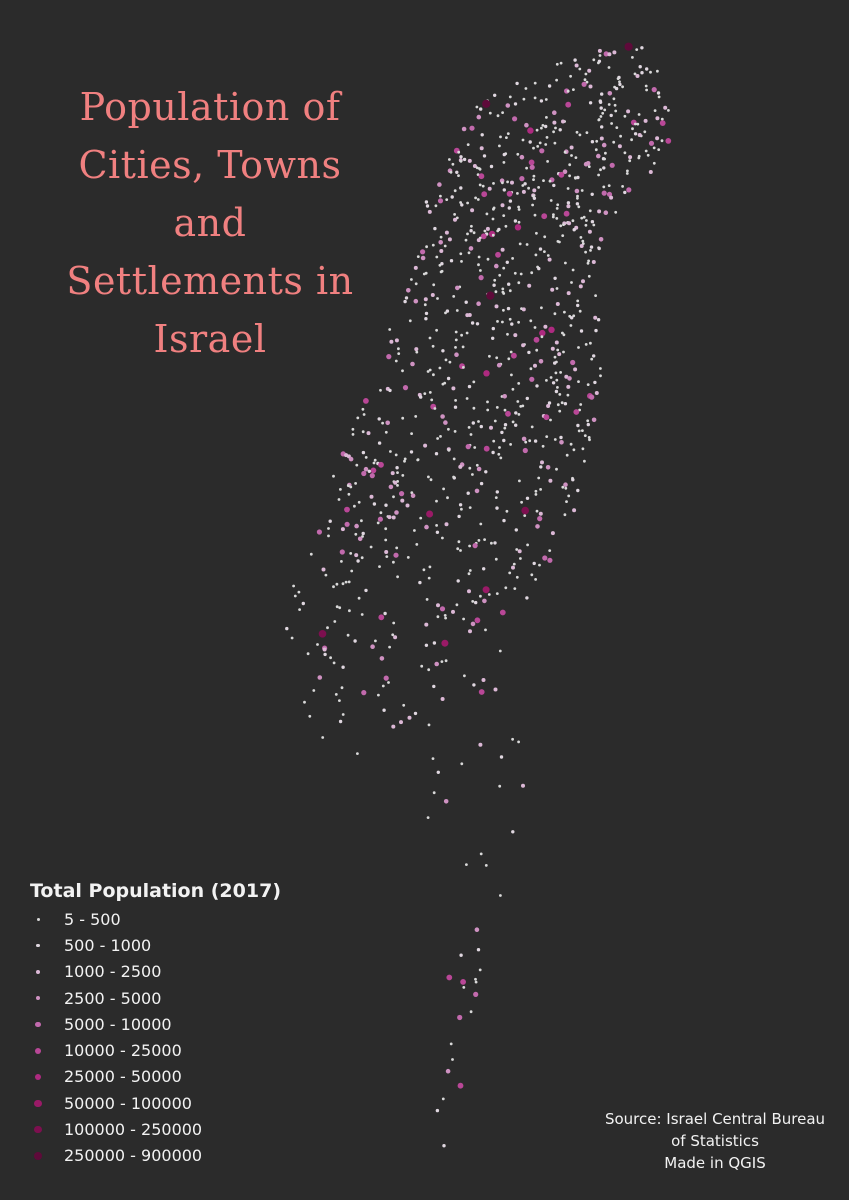 This screenshot has height=1200, width=849. I want to click on legend-dot-icon, so click(38, 919).